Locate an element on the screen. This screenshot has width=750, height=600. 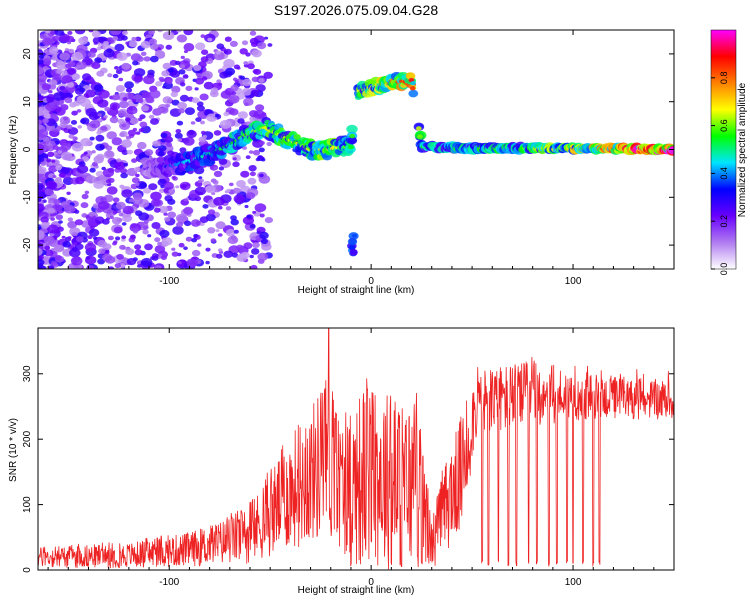
spectrogram-y-tick-label: 10 is located at coordinates (27, 102).